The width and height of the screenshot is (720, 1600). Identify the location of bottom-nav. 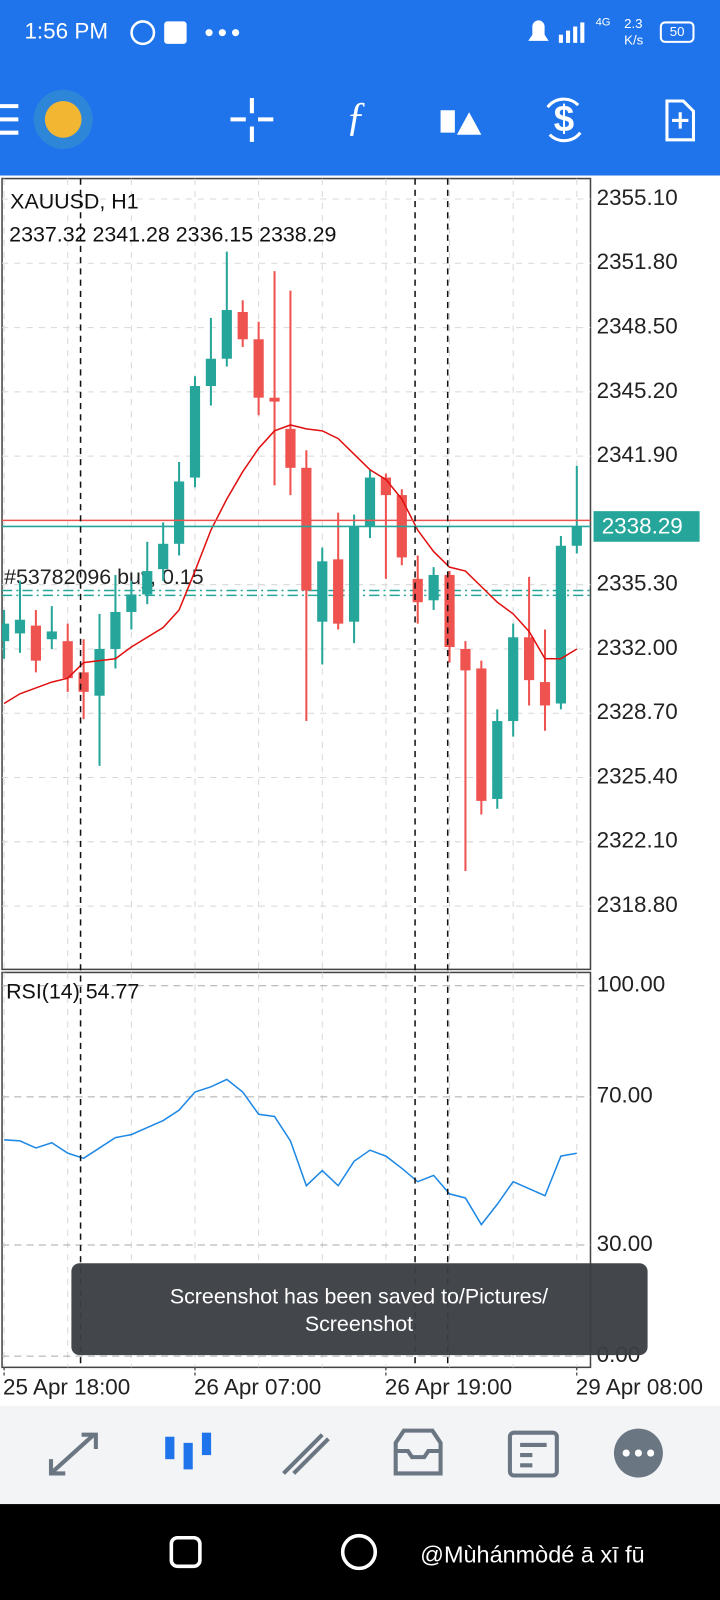
(360, 1455).